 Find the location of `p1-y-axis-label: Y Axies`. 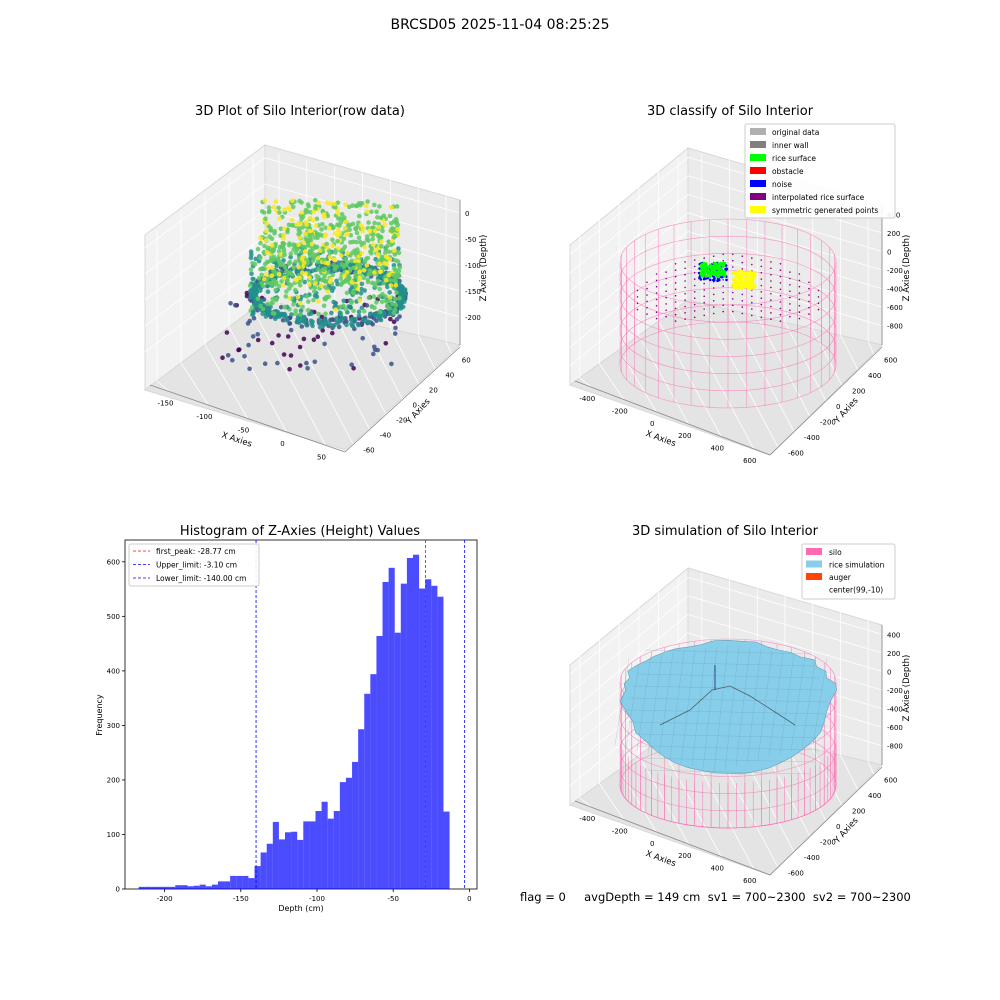

p1-y-axis-label: Y Axies is located at coordinates (418, 411).